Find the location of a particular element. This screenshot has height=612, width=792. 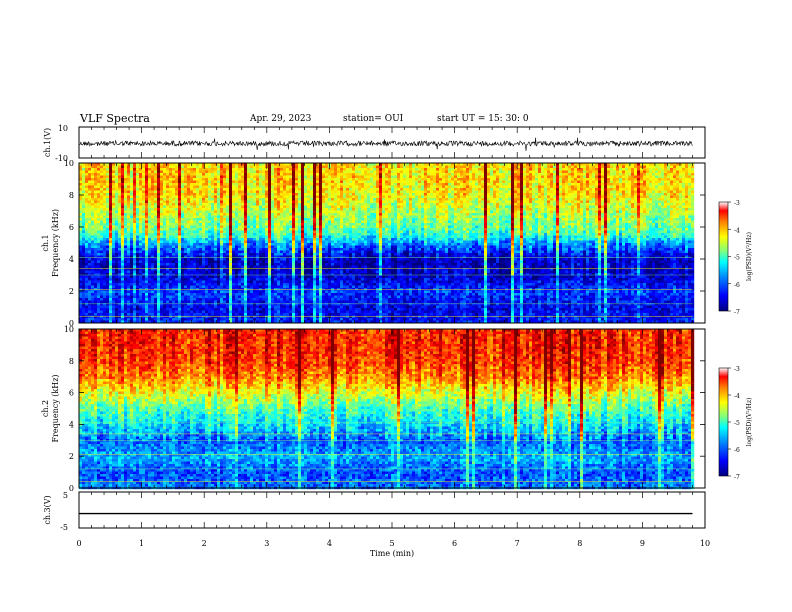

x-tick-label: 4 is located at coordinates (329, 543).